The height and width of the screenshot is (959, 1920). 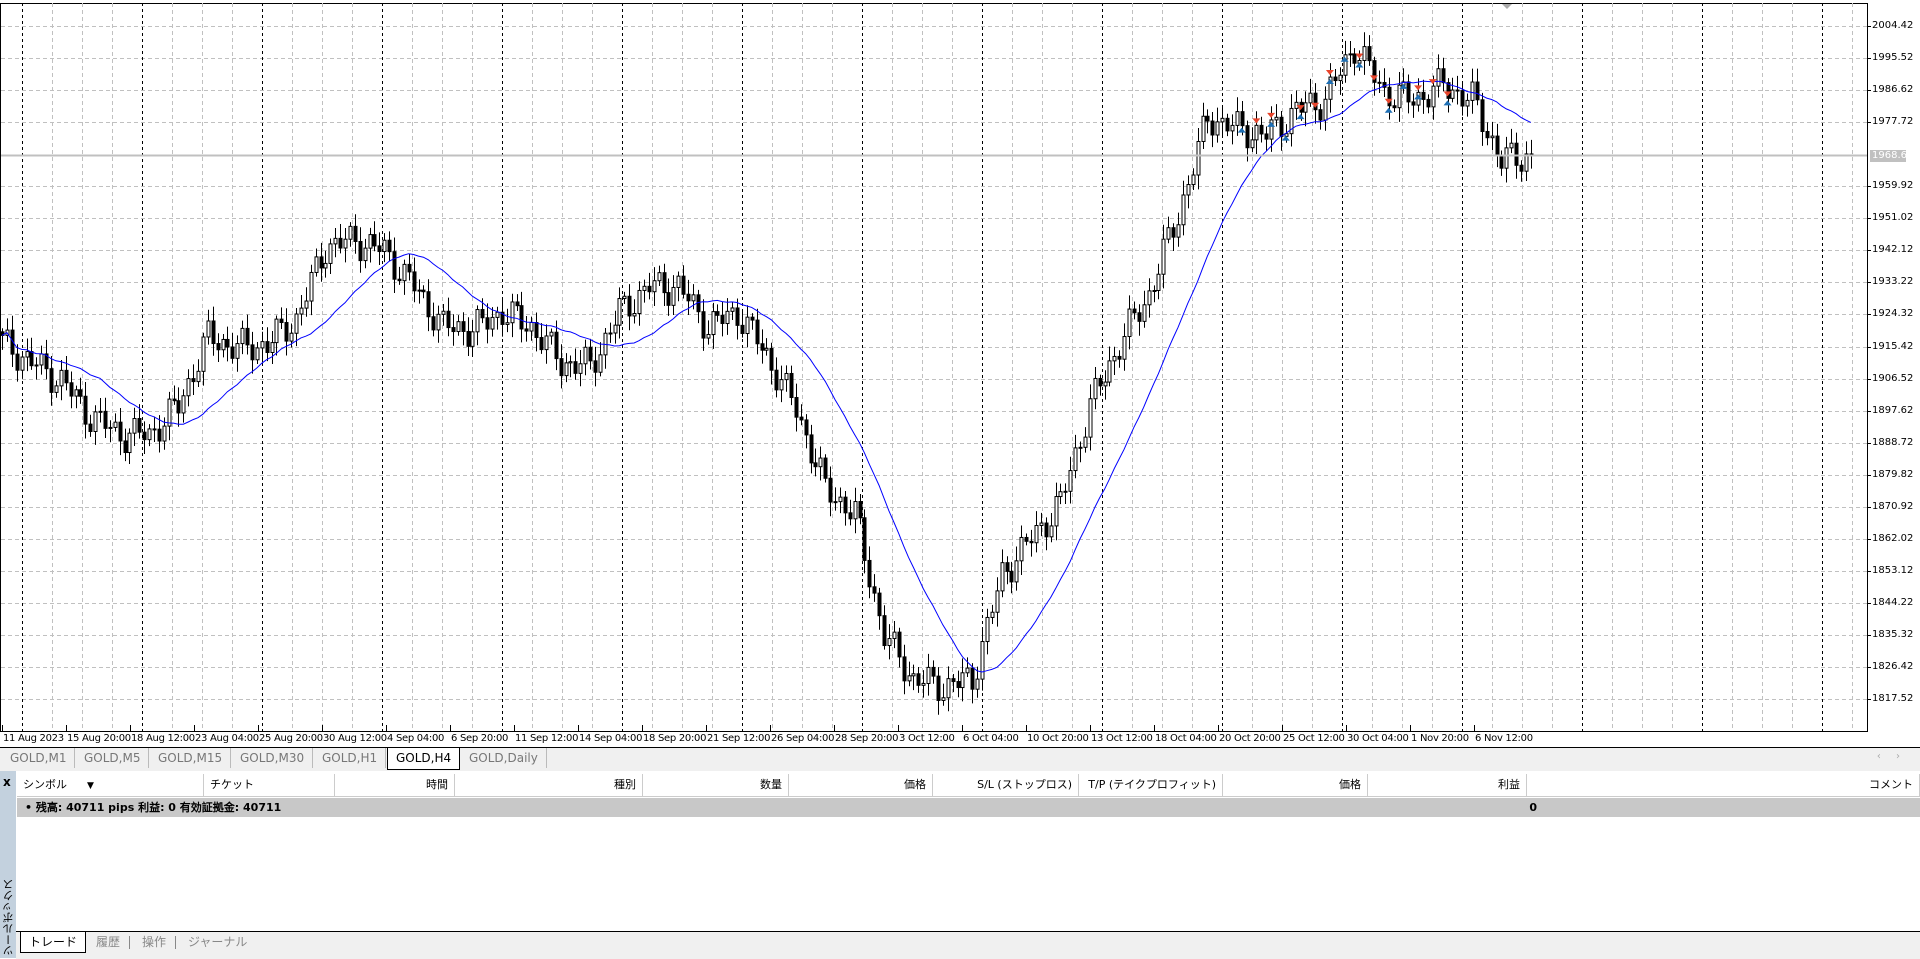 What do you see at coordinates (1378, 738) in the screenshot?
I see `time-tick-label: 30 Oct 04:00` at bounding box center [1378, 738].